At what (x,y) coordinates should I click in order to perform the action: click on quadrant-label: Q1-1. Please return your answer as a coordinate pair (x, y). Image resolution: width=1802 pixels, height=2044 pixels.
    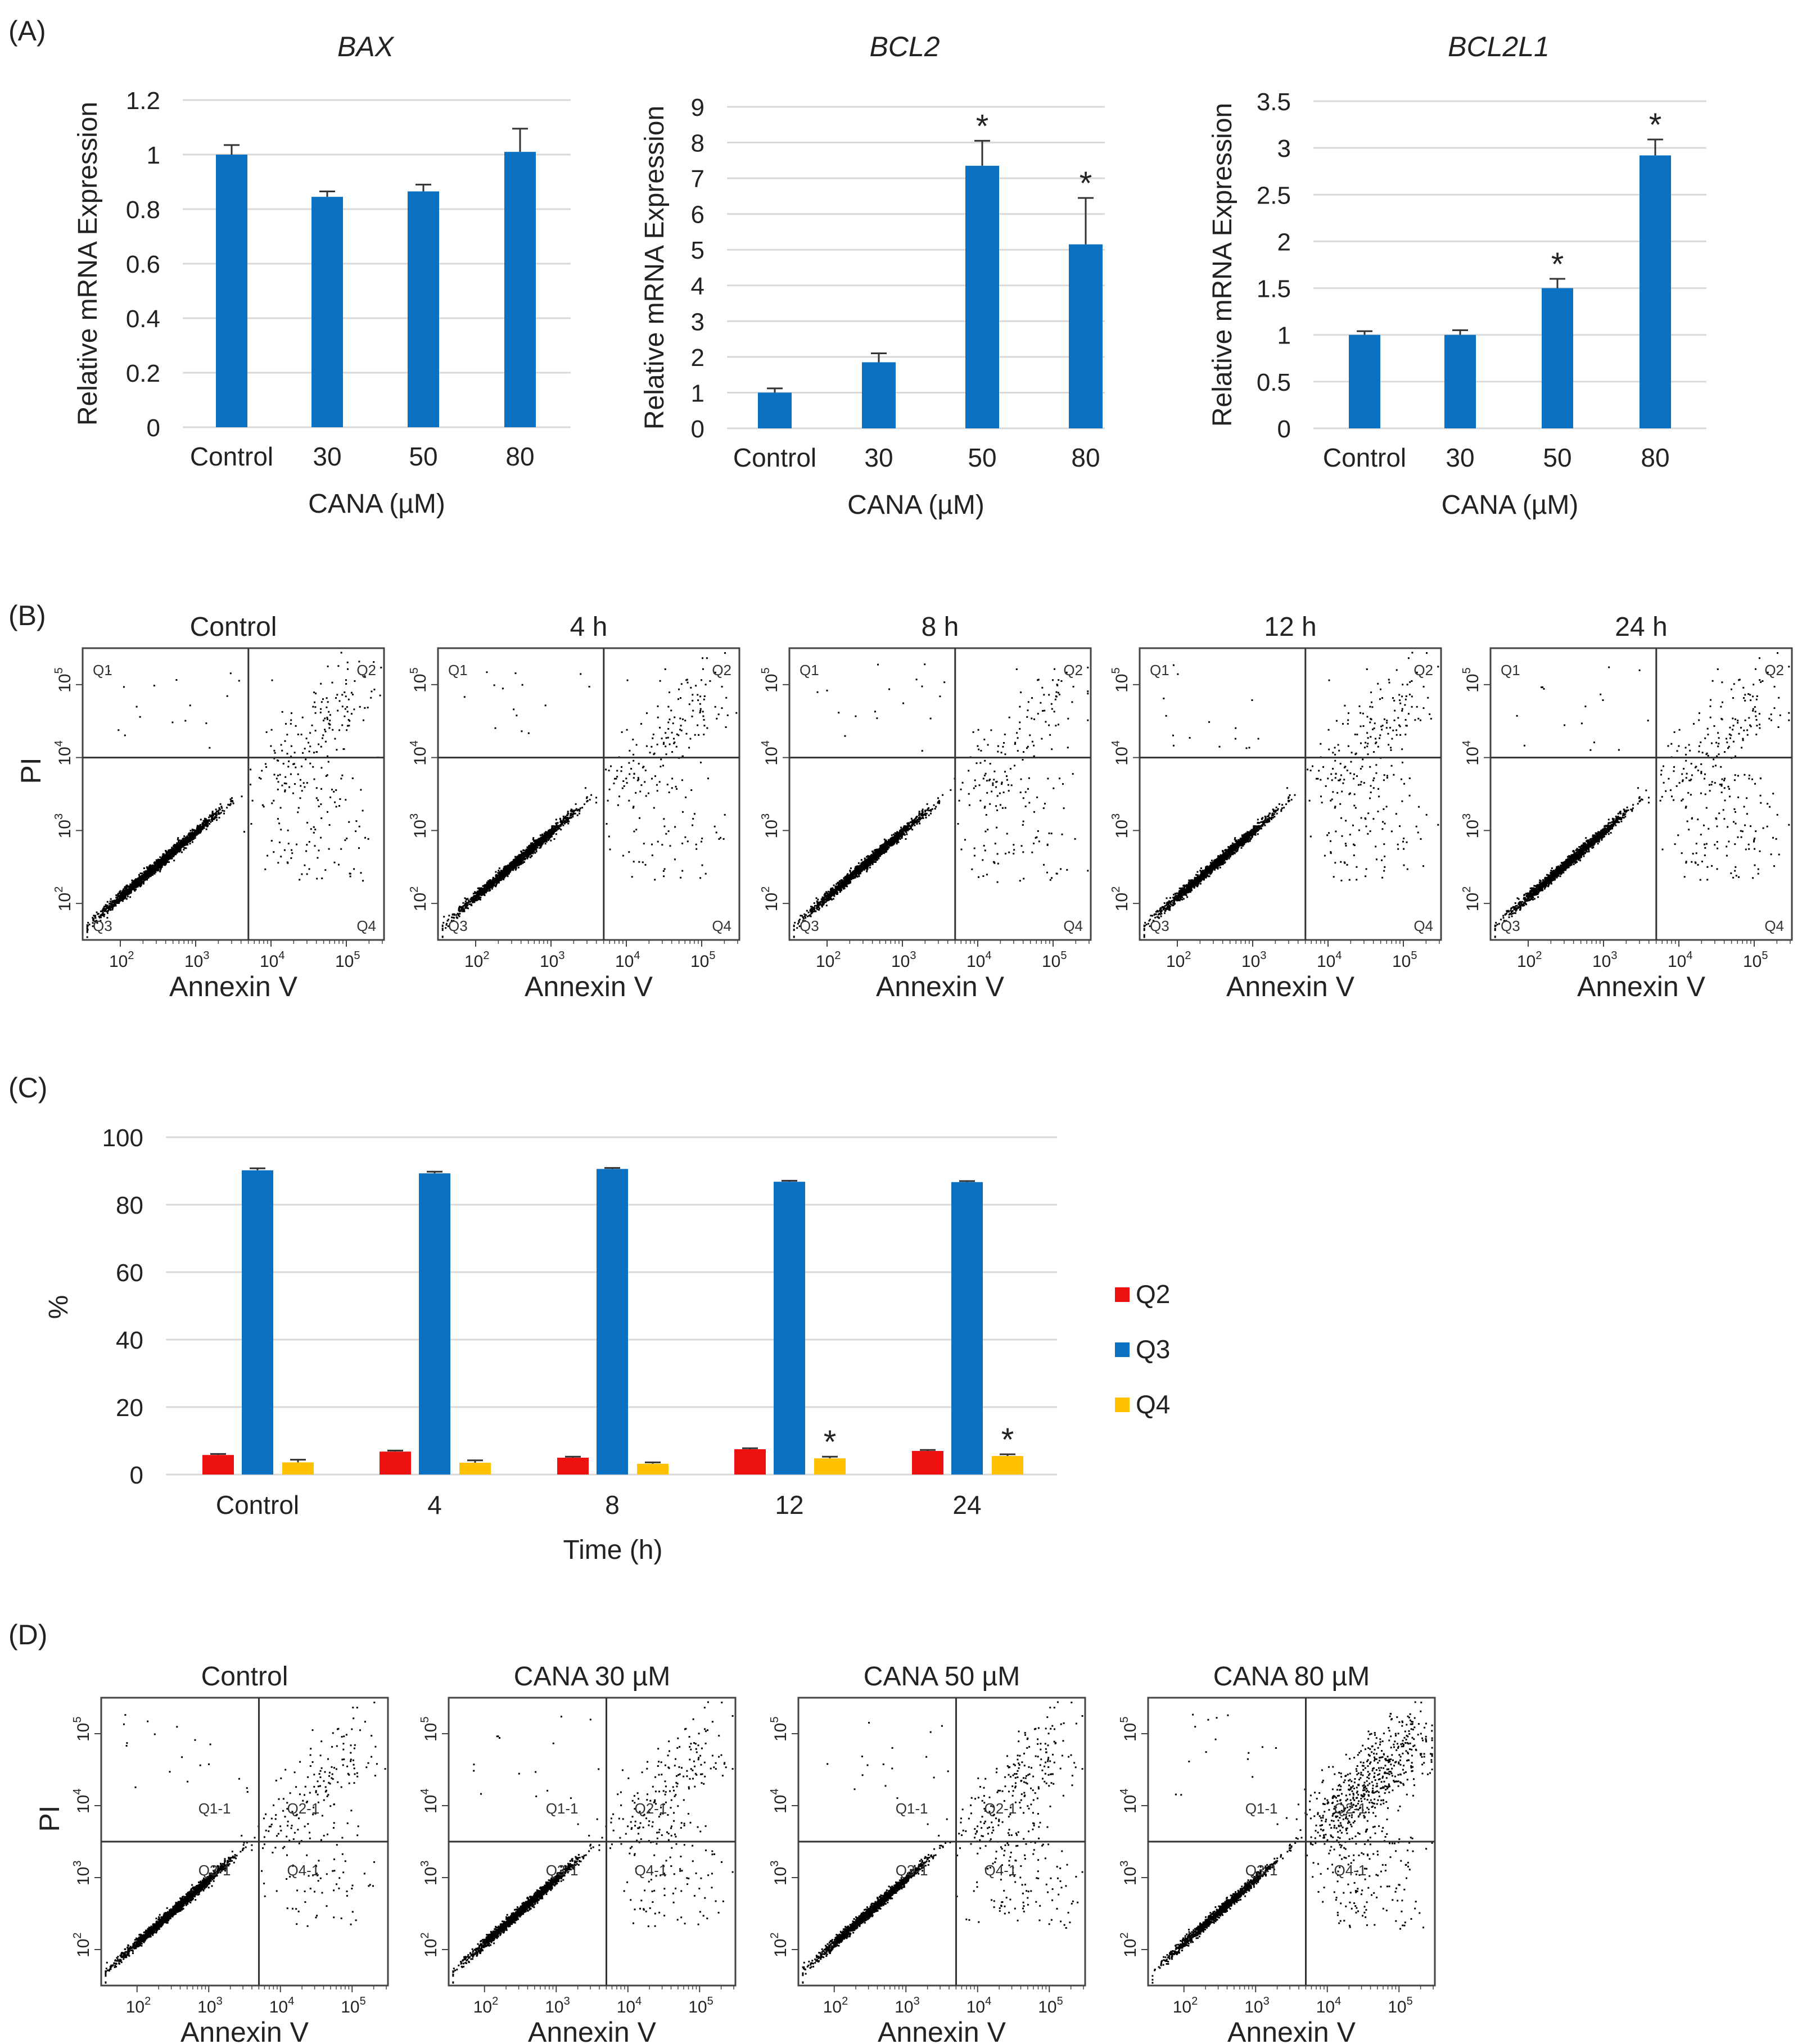
    Looking at the image, I should click on (214, 1809).